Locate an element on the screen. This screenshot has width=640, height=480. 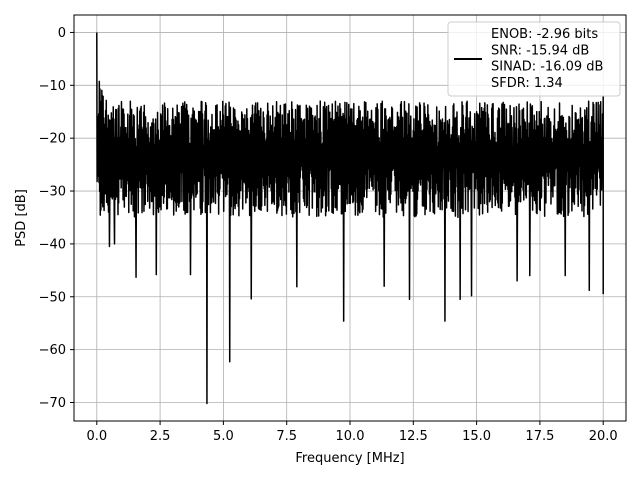
y-tick-label: −60 is located at coordinates (52, 350).